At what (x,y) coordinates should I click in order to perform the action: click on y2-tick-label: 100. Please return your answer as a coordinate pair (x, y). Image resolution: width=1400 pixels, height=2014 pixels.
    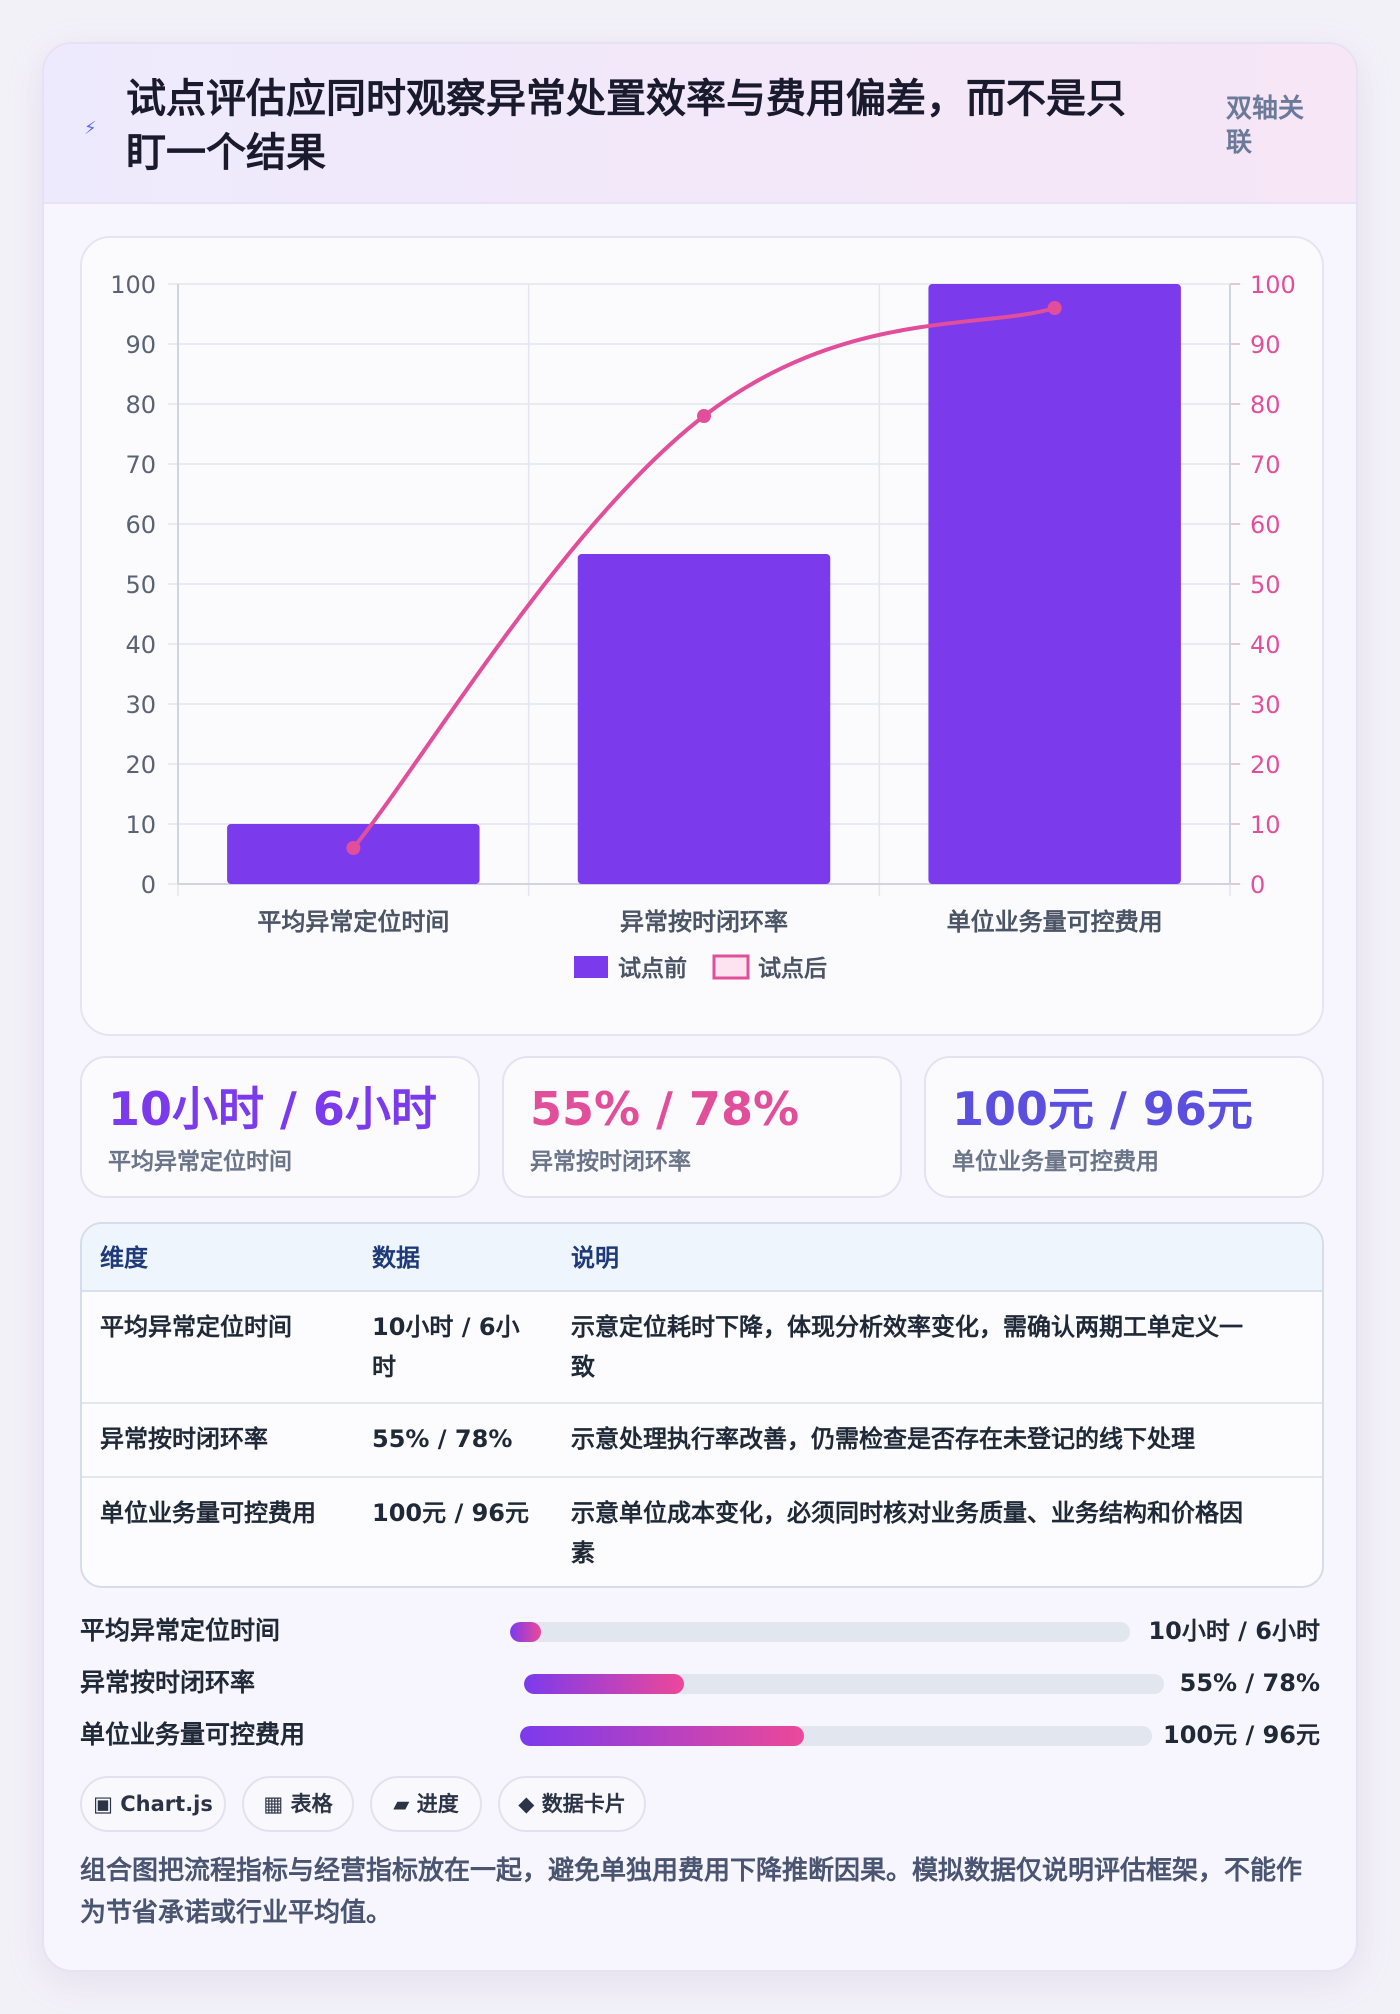
    Looking at the image, I should click on (1273, 285).